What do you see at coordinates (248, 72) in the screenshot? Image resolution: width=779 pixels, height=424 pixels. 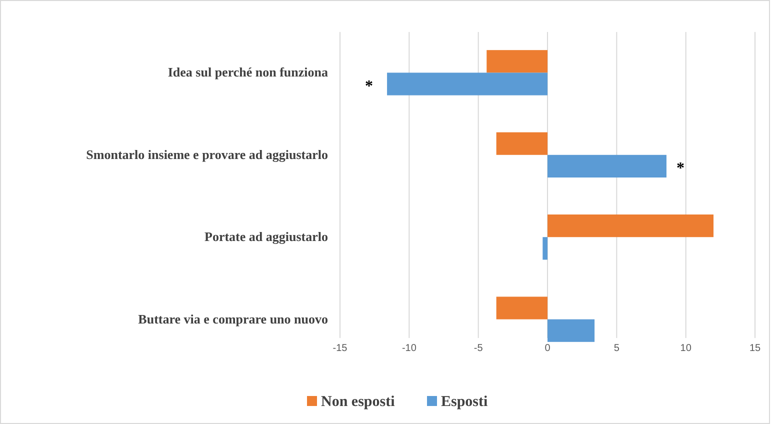 I see `y-tick-label: Idea sul perché non funziona` at bounding box center [248, 72].